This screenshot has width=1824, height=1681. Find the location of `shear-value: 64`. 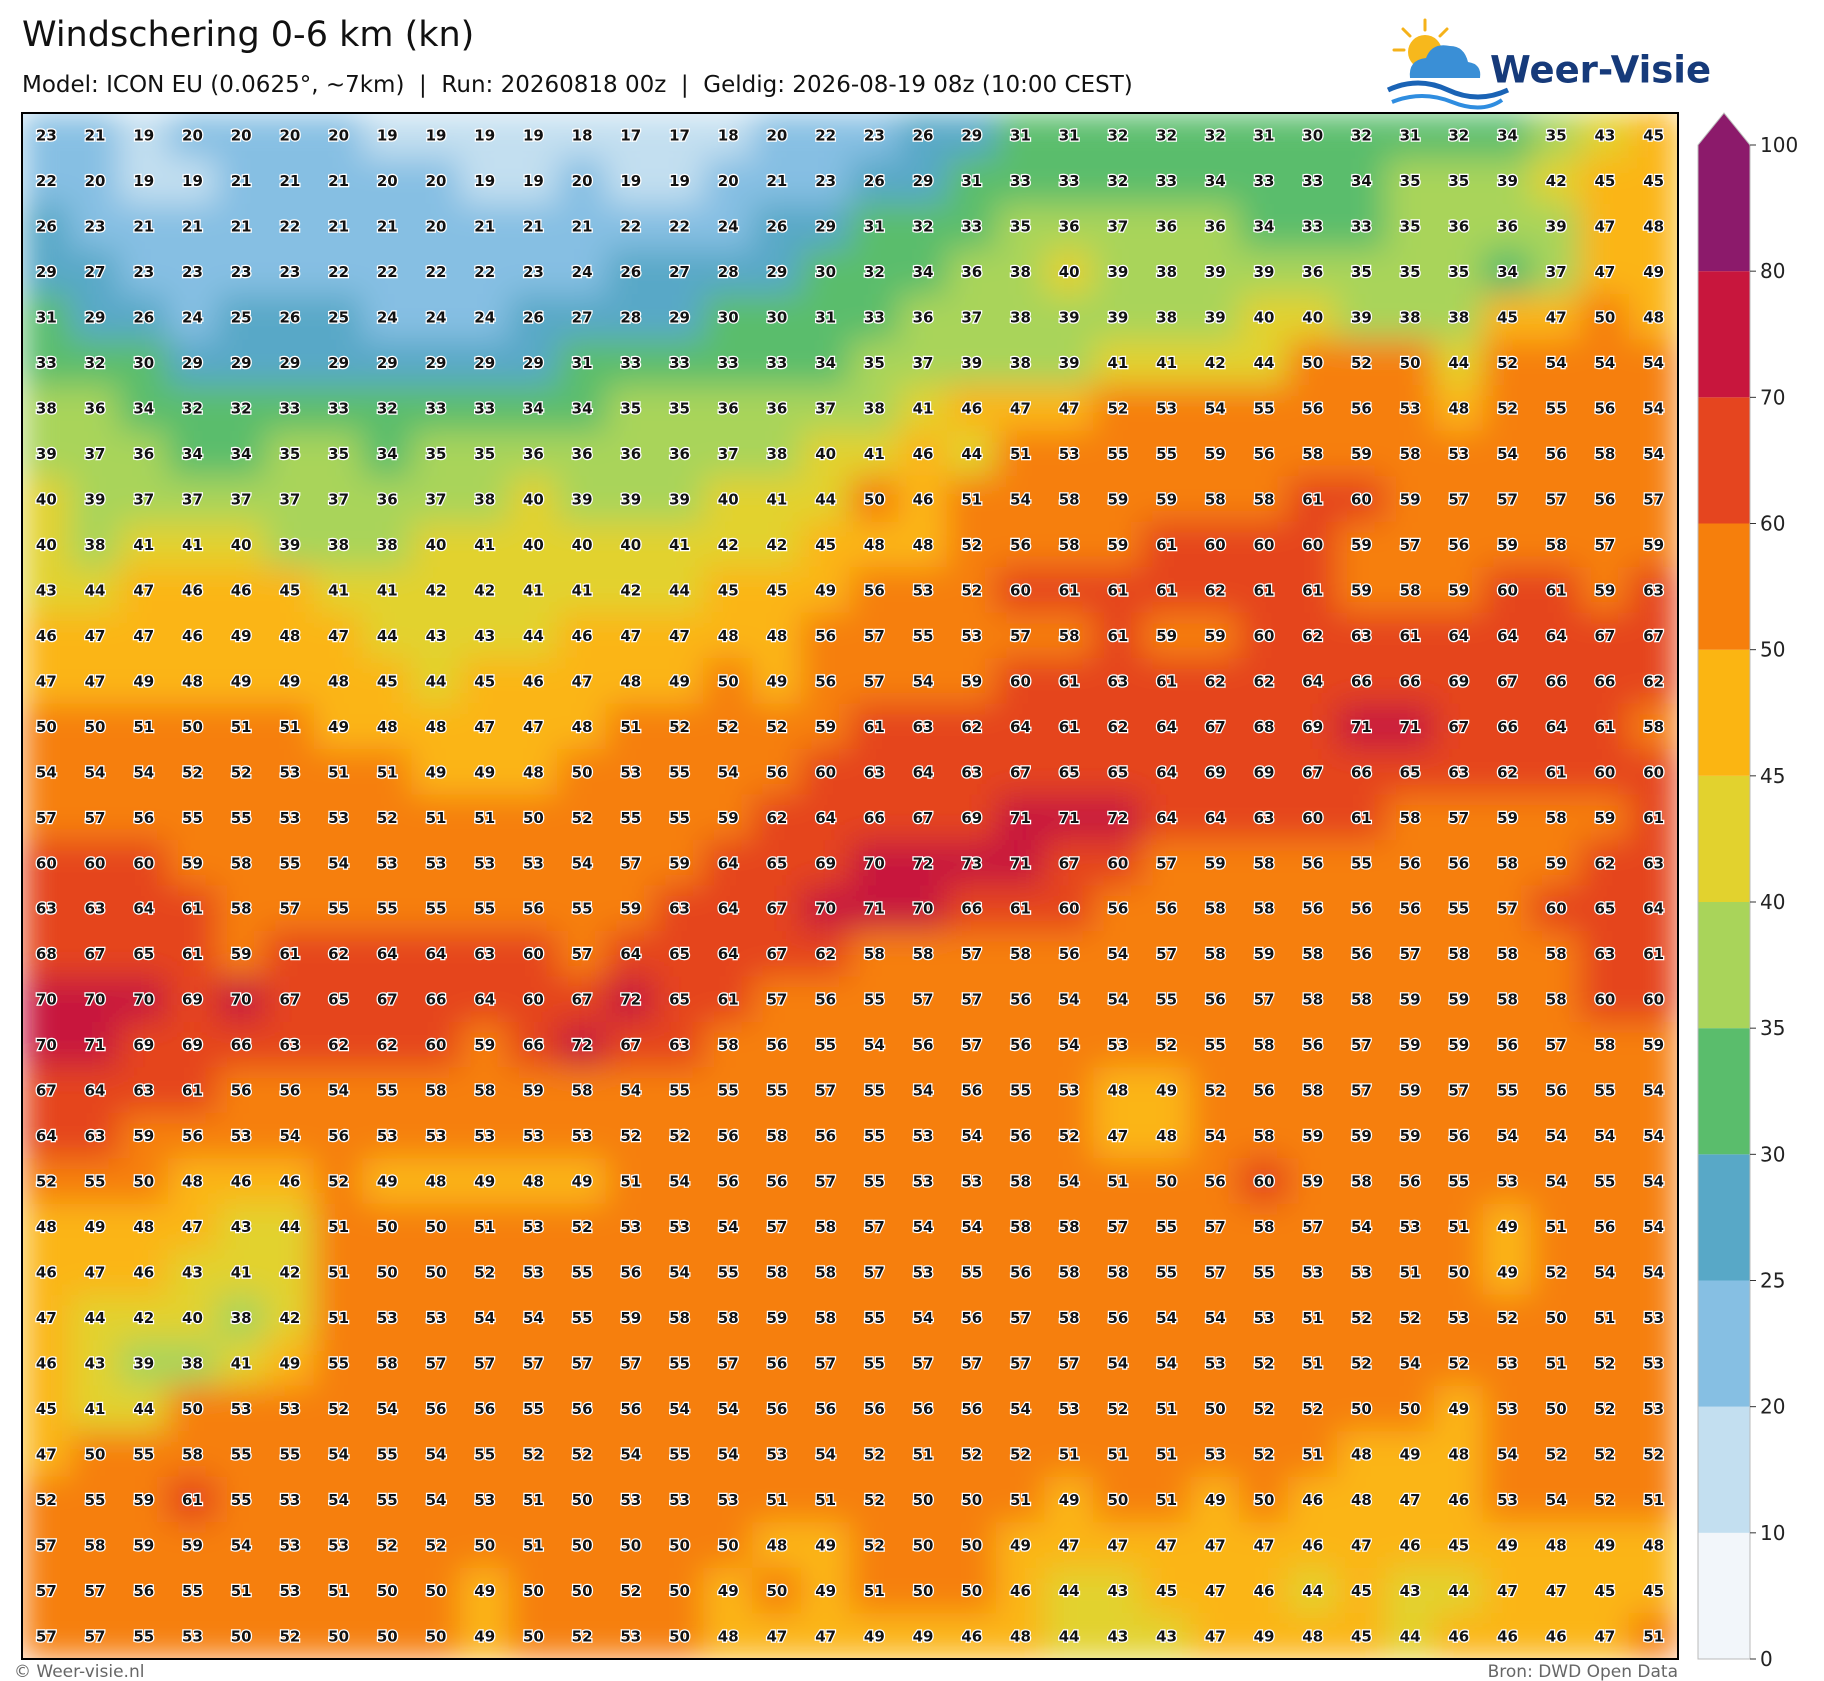

shear-value: 64 is located at coordinates (46, 1136).